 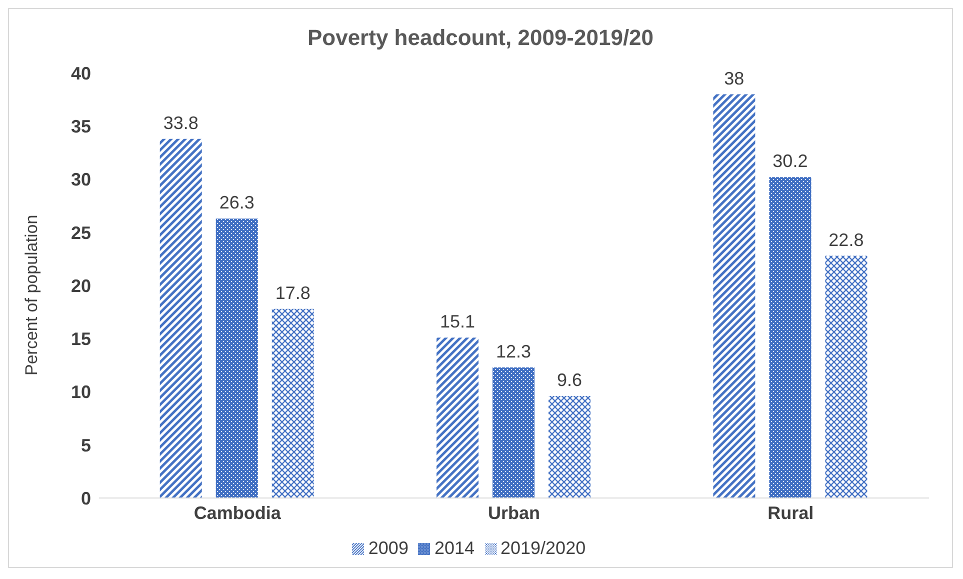 What do you see at coordinates (180, 122) in the screenshot?
I see `data-label: 33.8` at bounding box center [180, 122].